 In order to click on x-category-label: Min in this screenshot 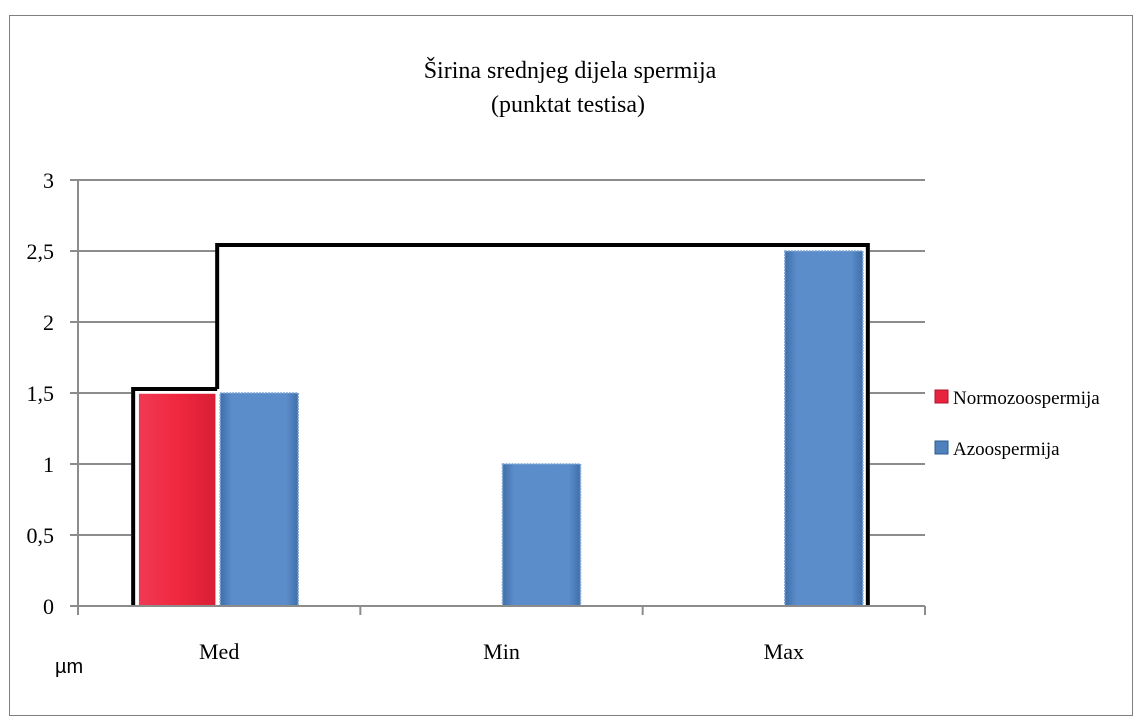, I will do `click(501, 651)`.